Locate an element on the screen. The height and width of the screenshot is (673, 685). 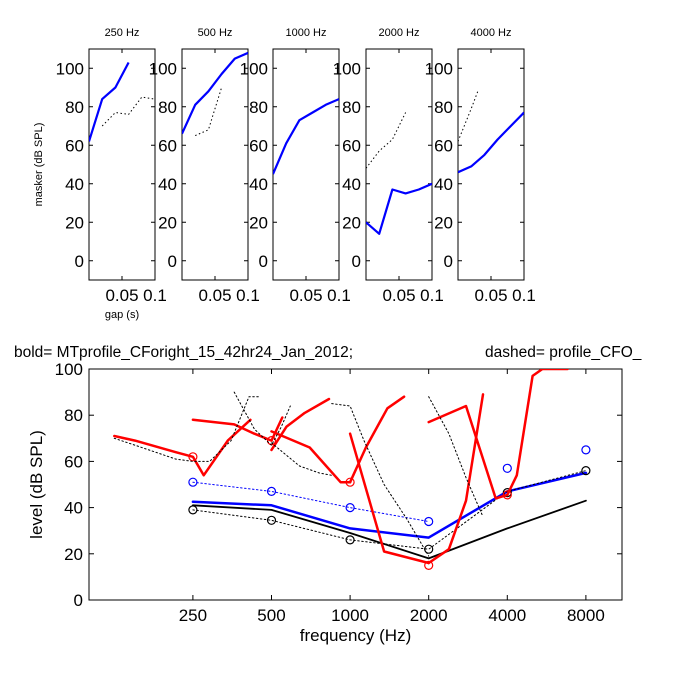
panel-4000-hz: 4000 Hz 0 20 40 60 80 100 0.05 0.1 is located at coordinates (480, 166).